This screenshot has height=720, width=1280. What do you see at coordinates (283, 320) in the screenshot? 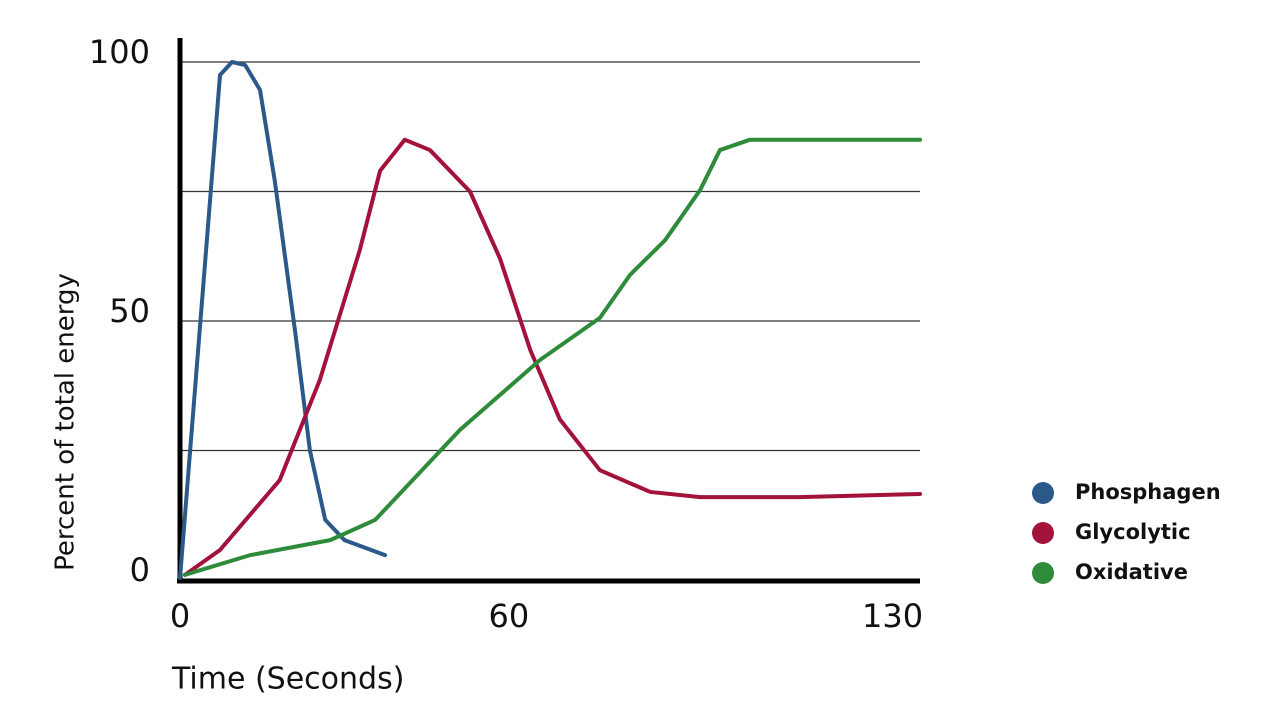
I see `series-line` at bounding box center [283, 320].